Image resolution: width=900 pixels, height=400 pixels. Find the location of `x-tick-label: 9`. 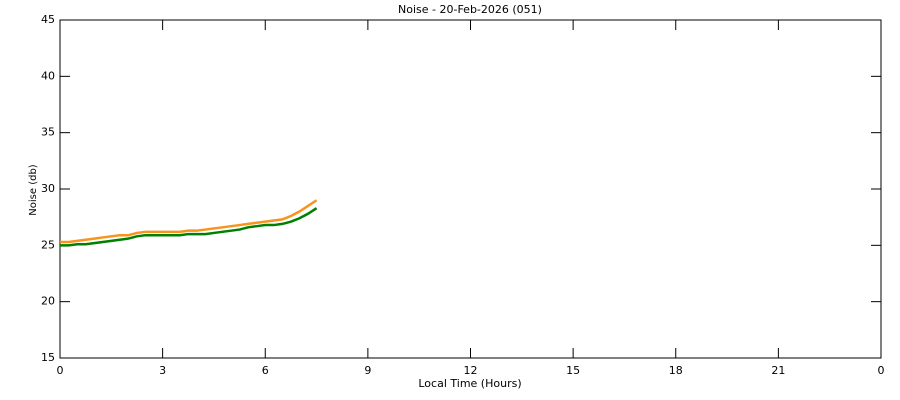

x-tick-label: 9 is located at coordinates (367, 370).